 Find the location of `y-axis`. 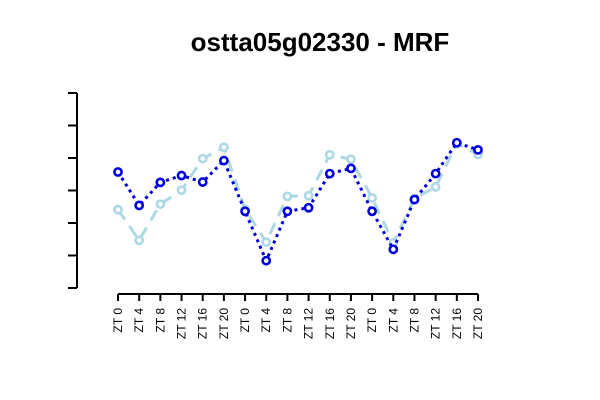

y-axis is located at coordinates (73, 190).